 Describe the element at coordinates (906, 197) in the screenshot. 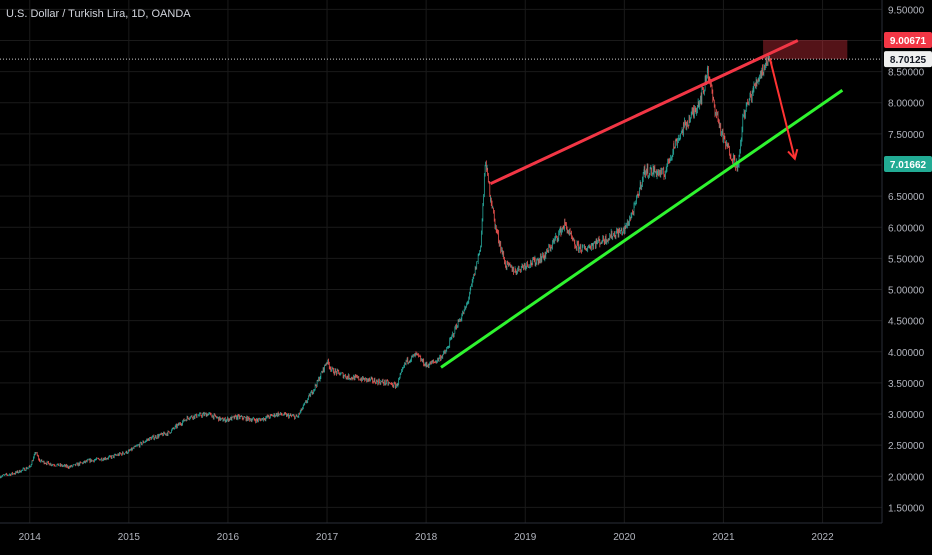

I see `y-tick-label: 6.50000` at that location.